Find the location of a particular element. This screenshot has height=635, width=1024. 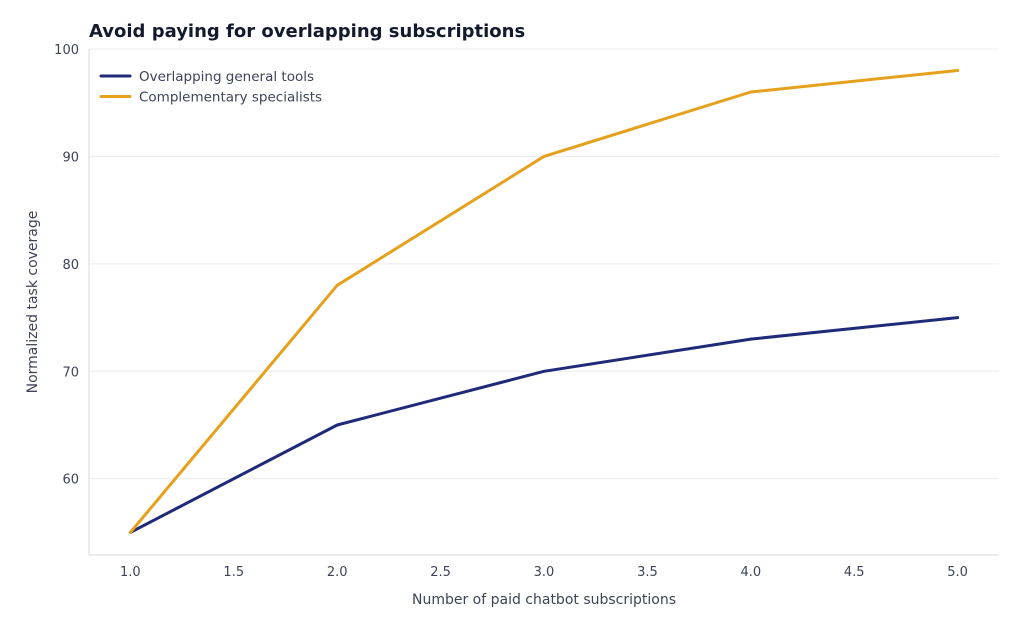

y-tick-label: 60 is located at coordinates (70, 480).